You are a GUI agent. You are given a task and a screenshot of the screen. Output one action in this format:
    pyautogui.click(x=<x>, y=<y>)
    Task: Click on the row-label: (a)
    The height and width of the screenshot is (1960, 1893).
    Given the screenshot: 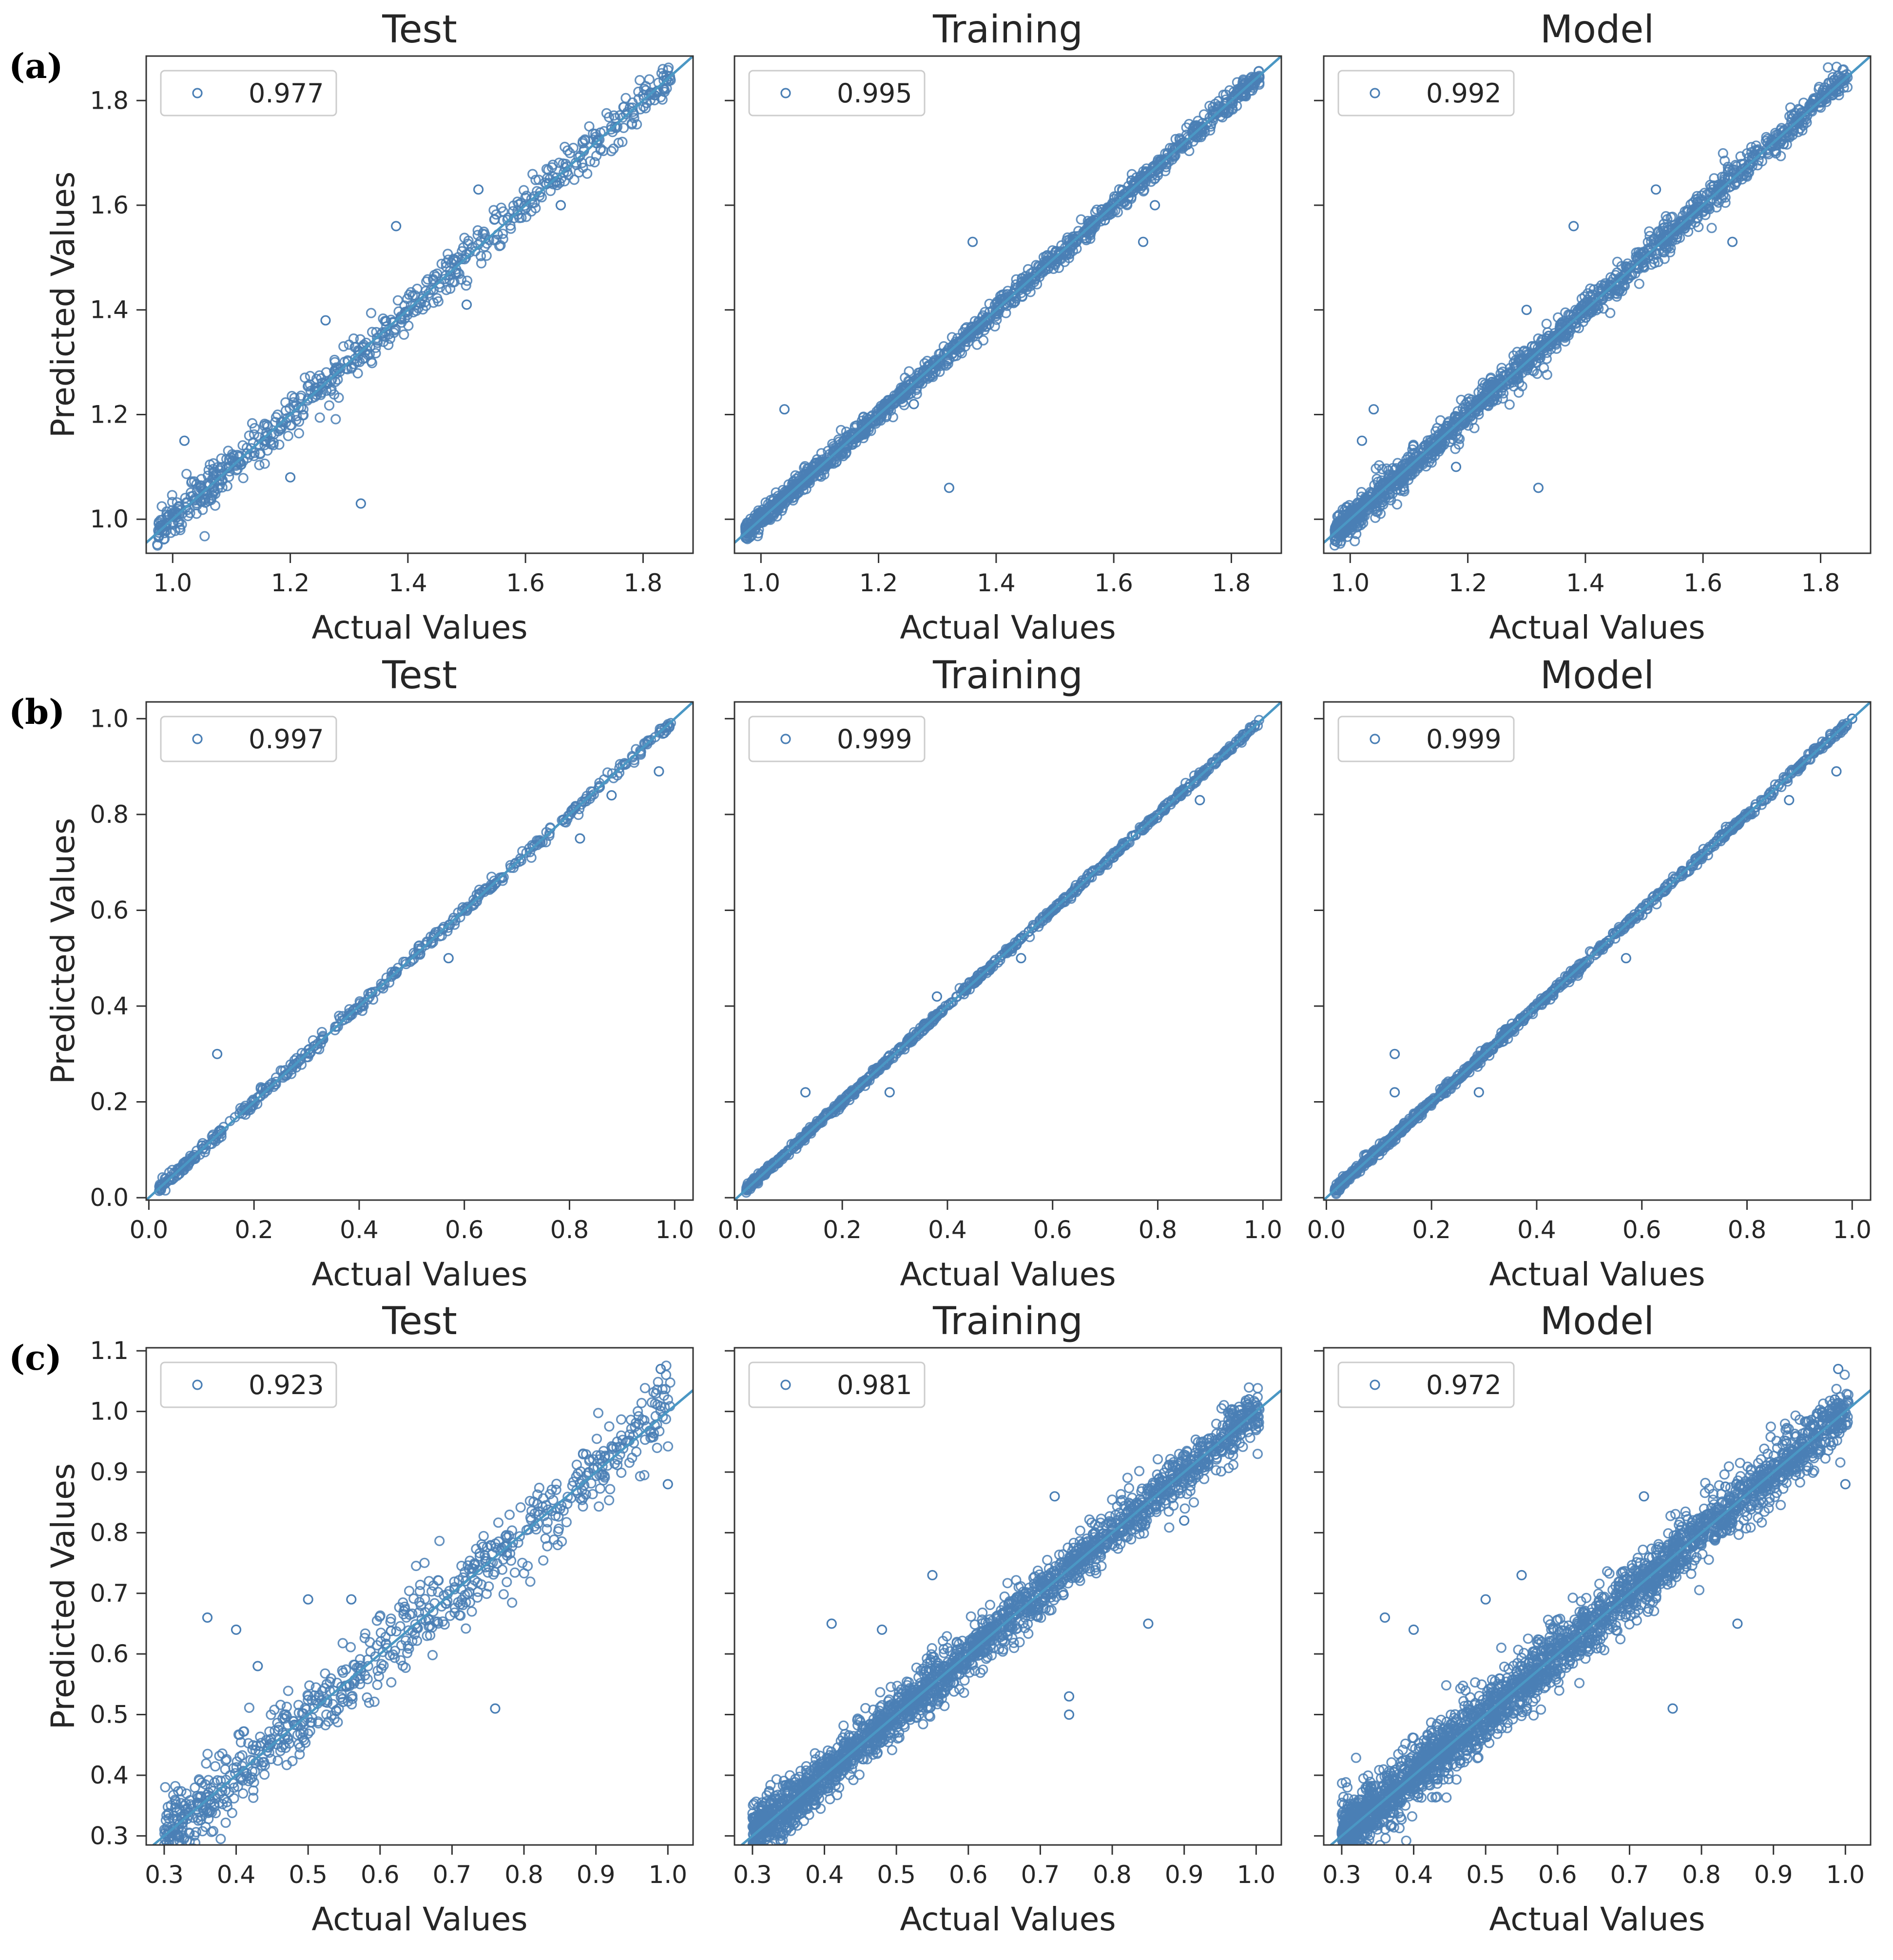 What is the action you would take?
    pyautogui.click(x=36, y=66)
    